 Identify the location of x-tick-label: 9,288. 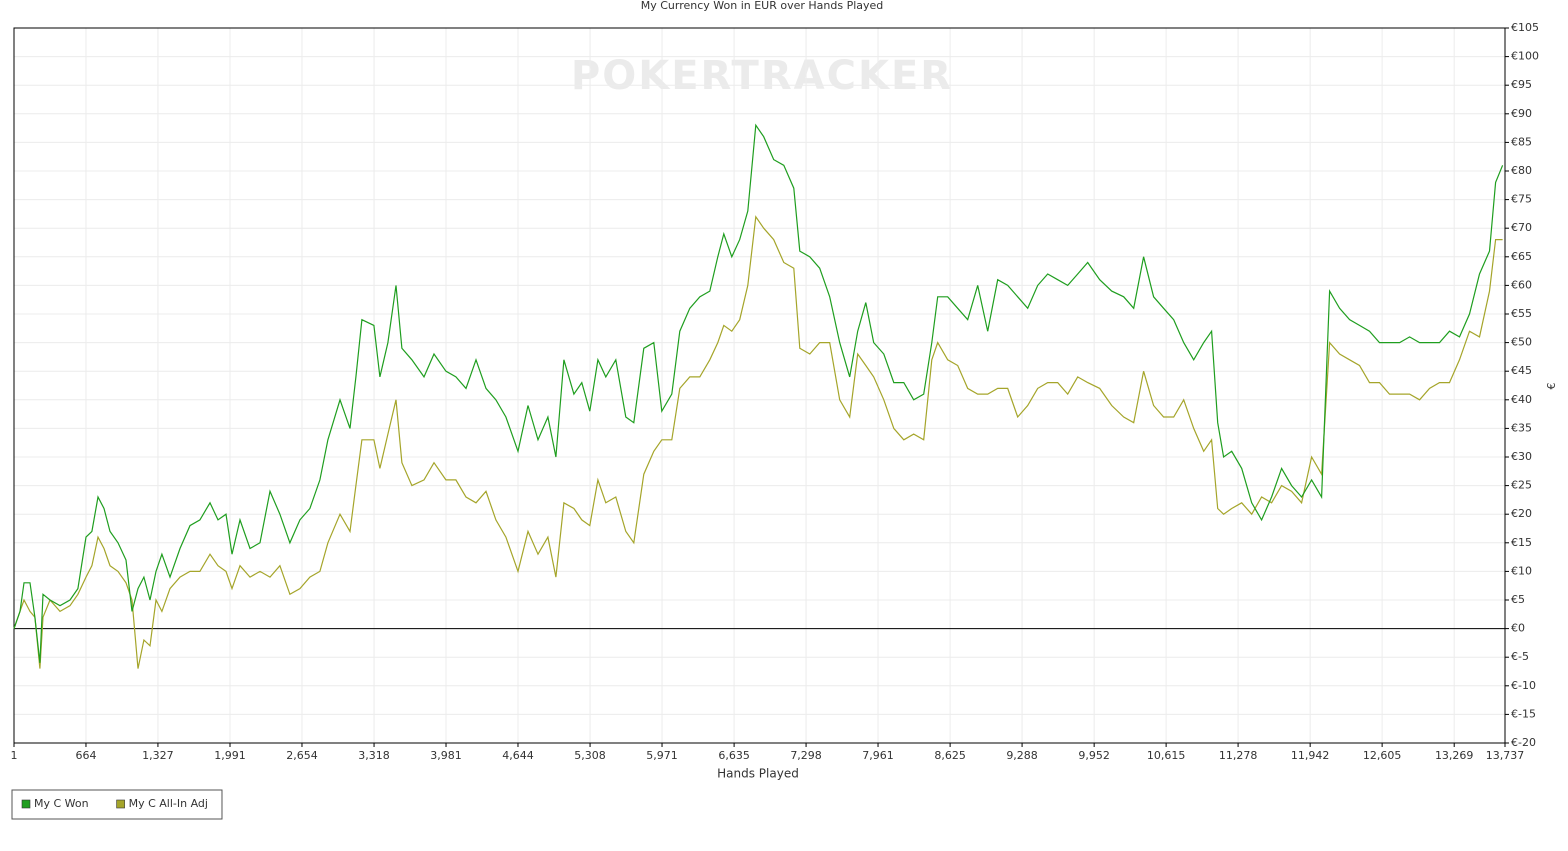
(1022, 755).